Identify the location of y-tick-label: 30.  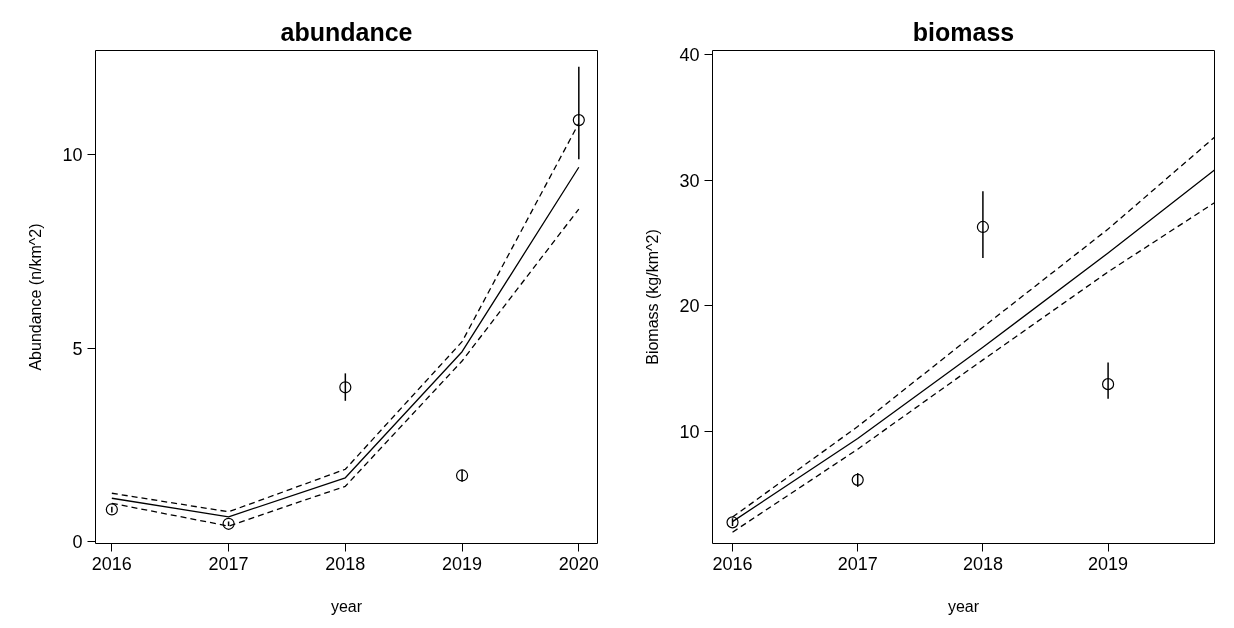
(689, 180).